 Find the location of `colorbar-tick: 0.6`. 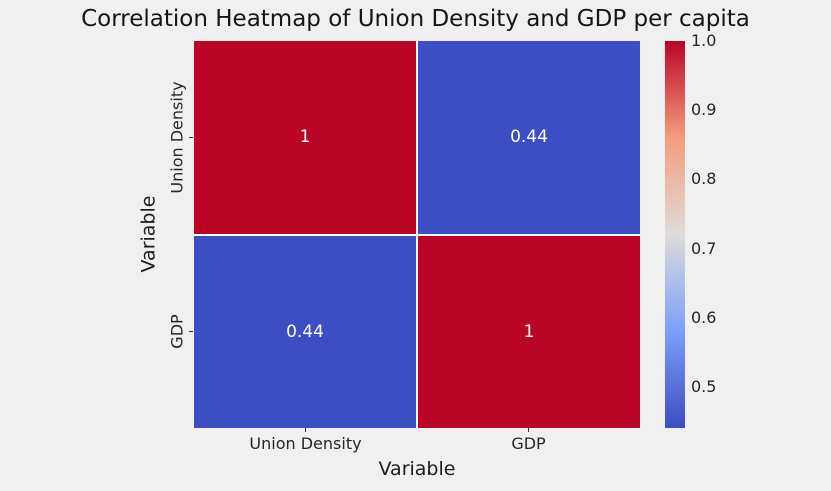

colorbar-tick: 0.6 is located at coordinates (704, 317).